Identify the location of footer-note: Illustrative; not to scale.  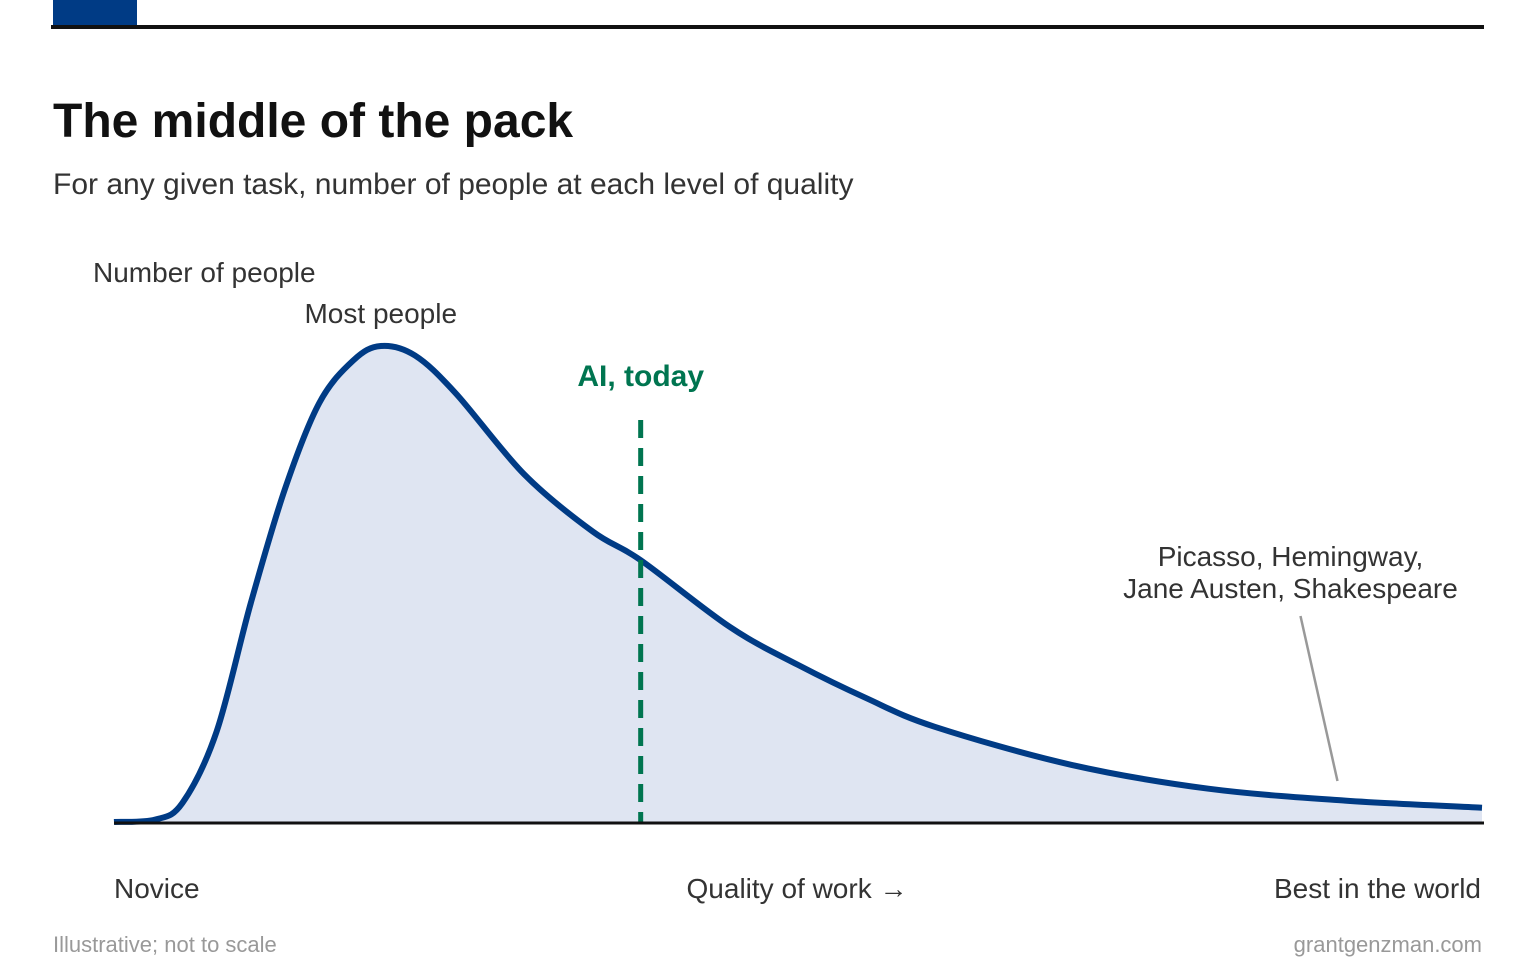
(165, 944).